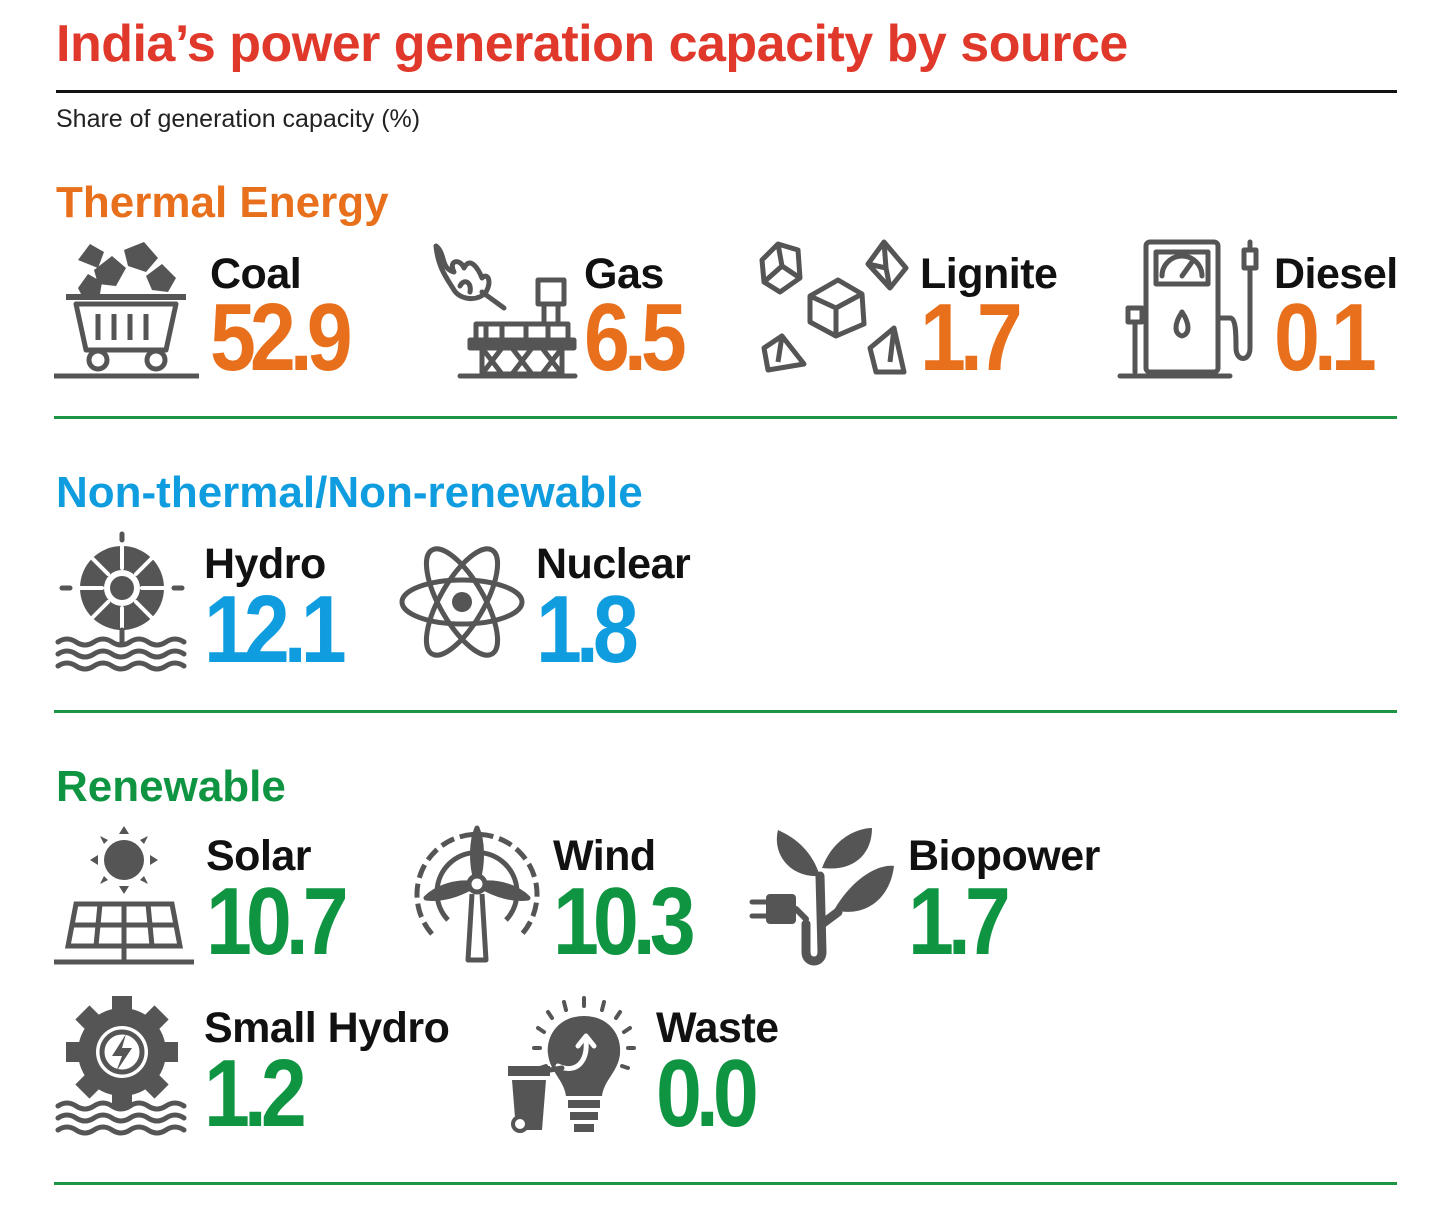 The image size is (1452, 1232). Describe the element at coordinates (1191, 309) in the screenshot. I see `fuel-pump-icon` at that location.